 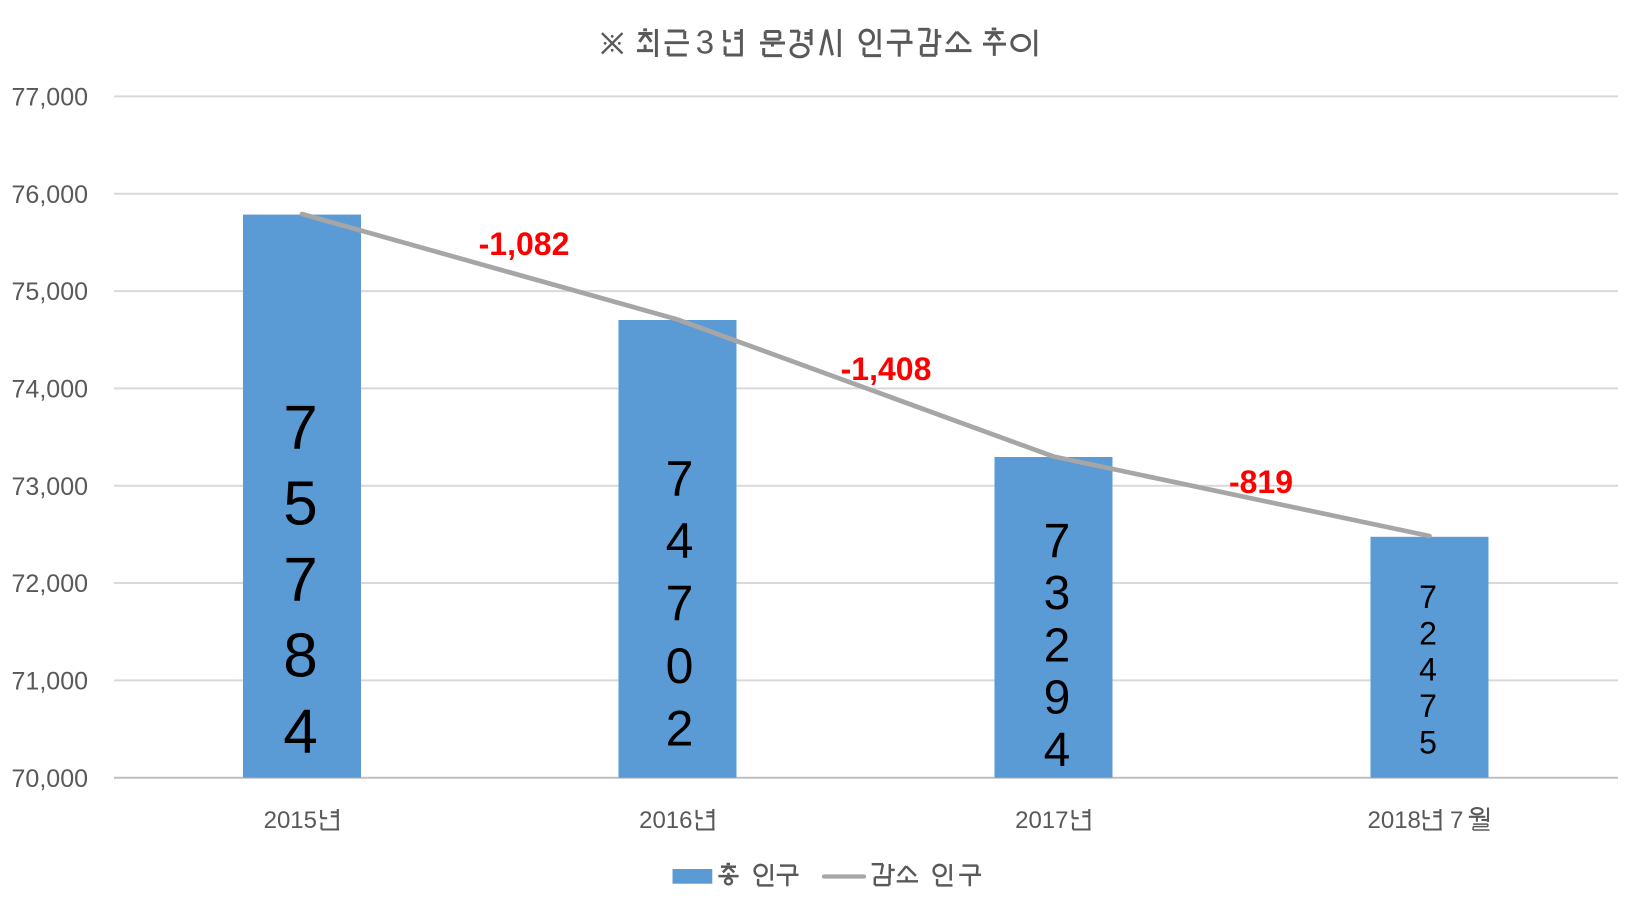 I want to click on svg-text: 70,000, so click(x=50, y=779).